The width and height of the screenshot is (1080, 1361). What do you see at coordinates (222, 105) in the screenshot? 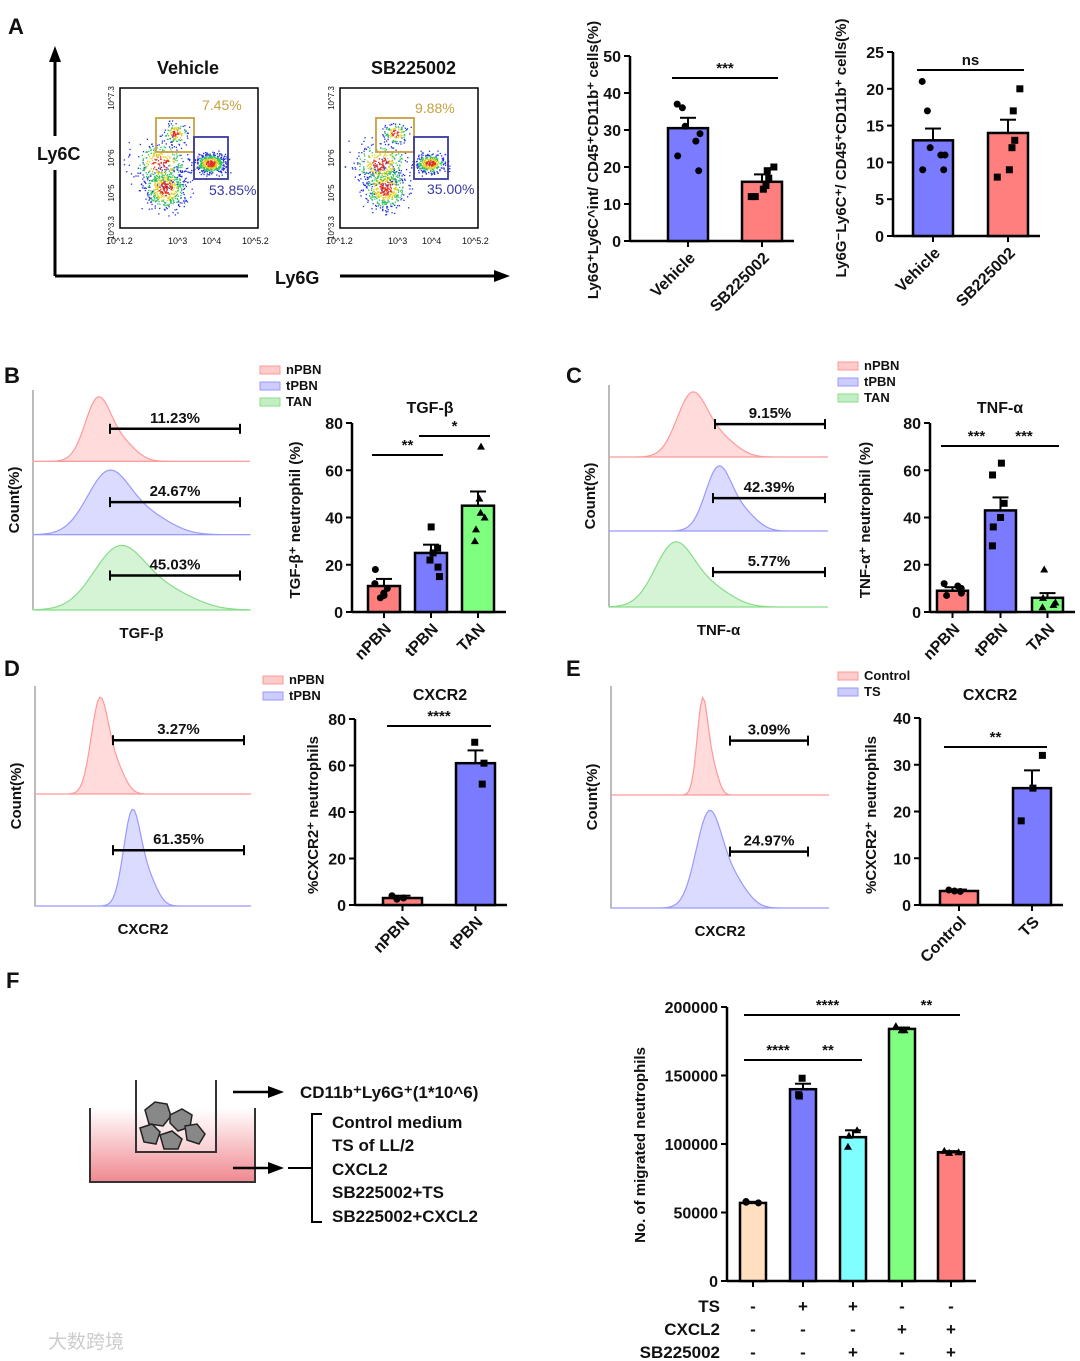
I see `gate-pct: 7.45%` at bounding box center [222, 105].